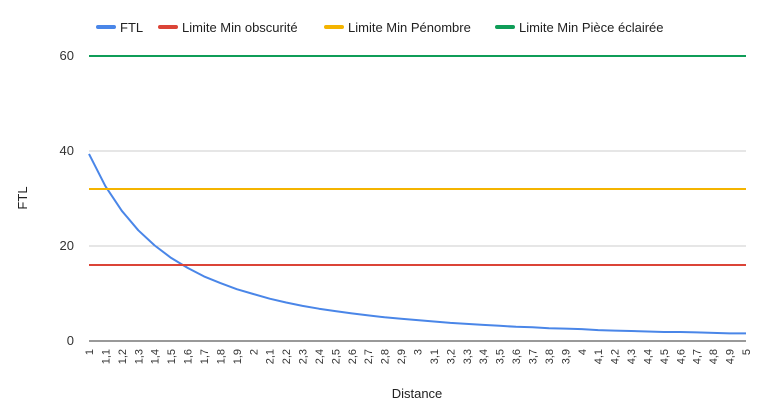 The width and height of the screenshot is (768, 407). What do you see at coordinates (205, 356) in the screenshot?
I see `x-tick-label: 1,7` at bounding box center [205, 356].